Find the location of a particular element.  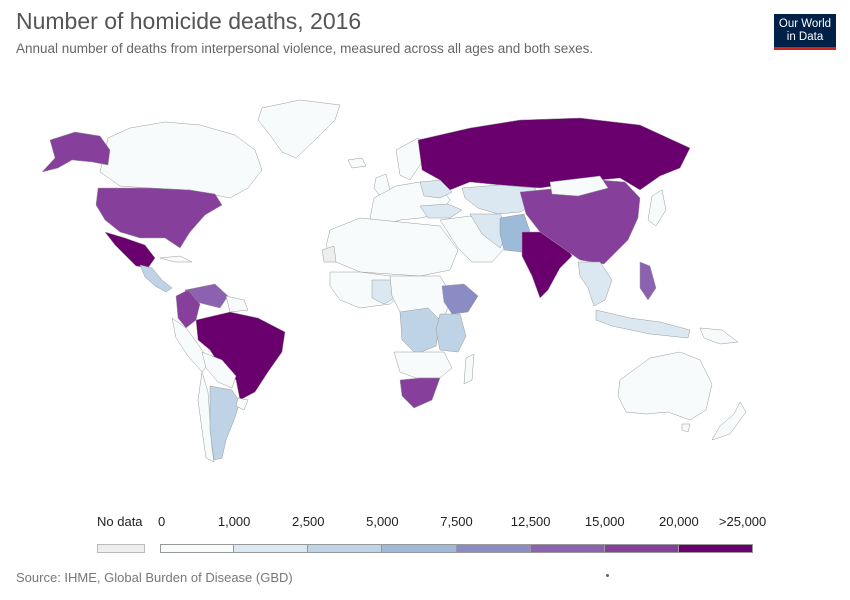

region-chile is located at coordinates (206, 417).